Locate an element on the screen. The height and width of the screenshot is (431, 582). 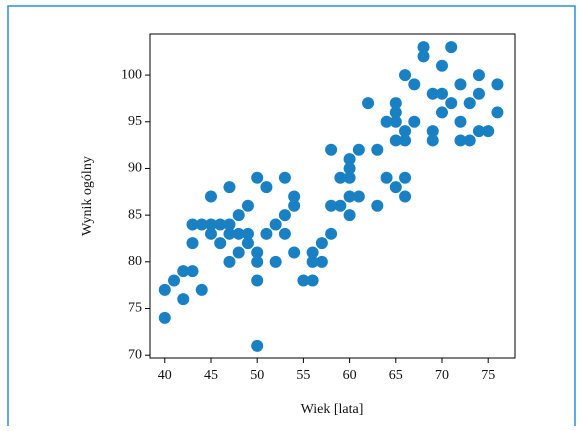
x-tick-label: 75 is located at coordinates (488, 375).